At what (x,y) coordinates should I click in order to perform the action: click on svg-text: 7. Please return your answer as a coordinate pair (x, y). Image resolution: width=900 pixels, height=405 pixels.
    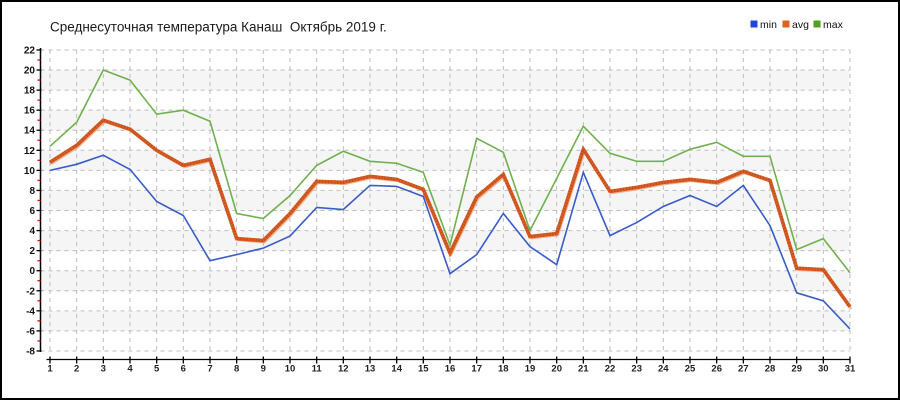
    Looking at the image, I should click on (209, 369).